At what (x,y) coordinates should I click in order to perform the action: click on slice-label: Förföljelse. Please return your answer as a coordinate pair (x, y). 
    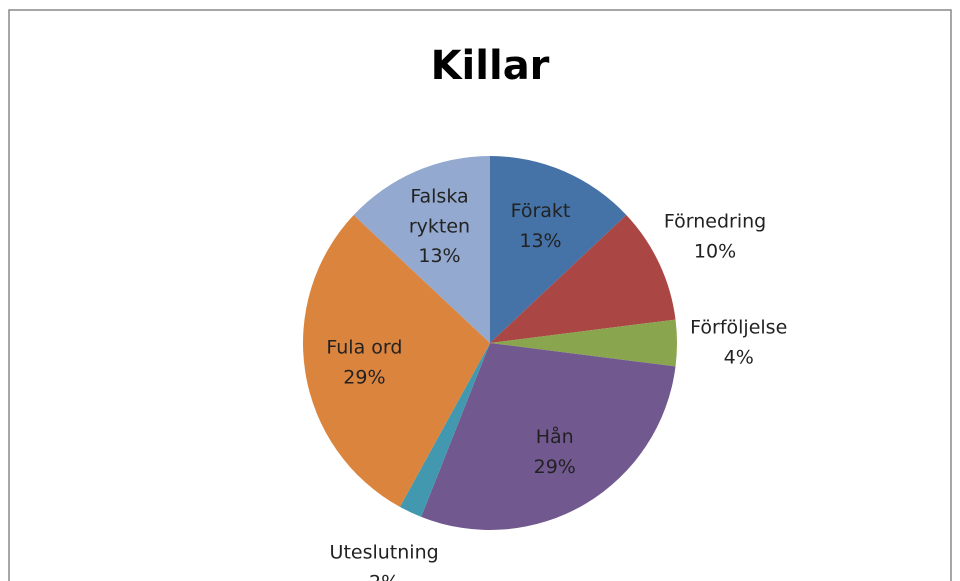
    Looking at the image, I should click on (738, 328).